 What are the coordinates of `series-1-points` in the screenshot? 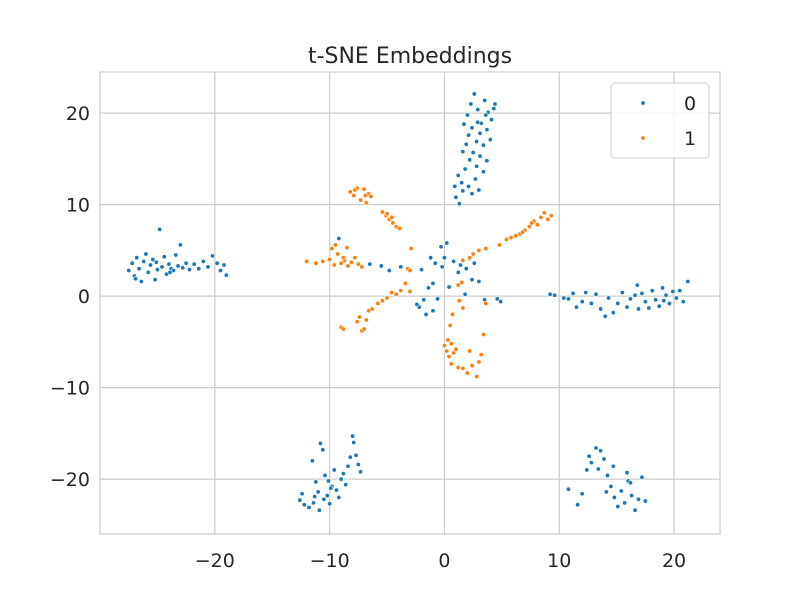 It's located at (429, 282).